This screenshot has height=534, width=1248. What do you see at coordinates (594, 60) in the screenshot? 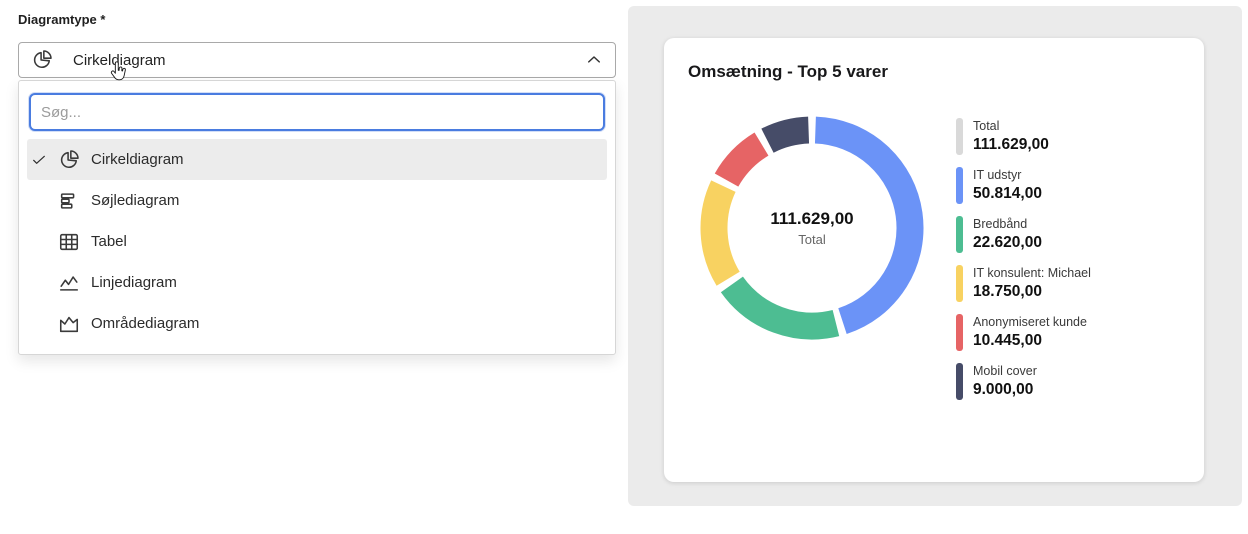
I see `chevron-up-icon` at bounding box center [594, 60].